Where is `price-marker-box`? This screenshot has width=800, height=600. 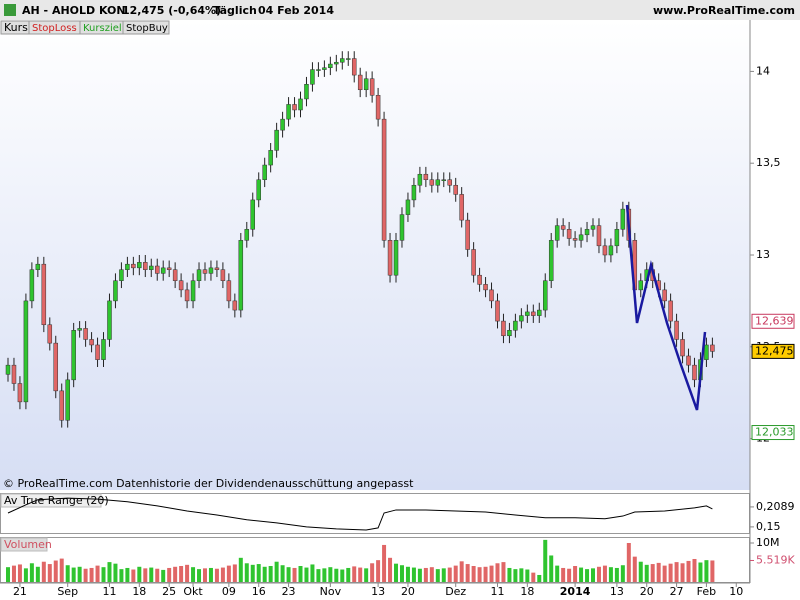
price-marker-box is located at coordinates (773, 351).